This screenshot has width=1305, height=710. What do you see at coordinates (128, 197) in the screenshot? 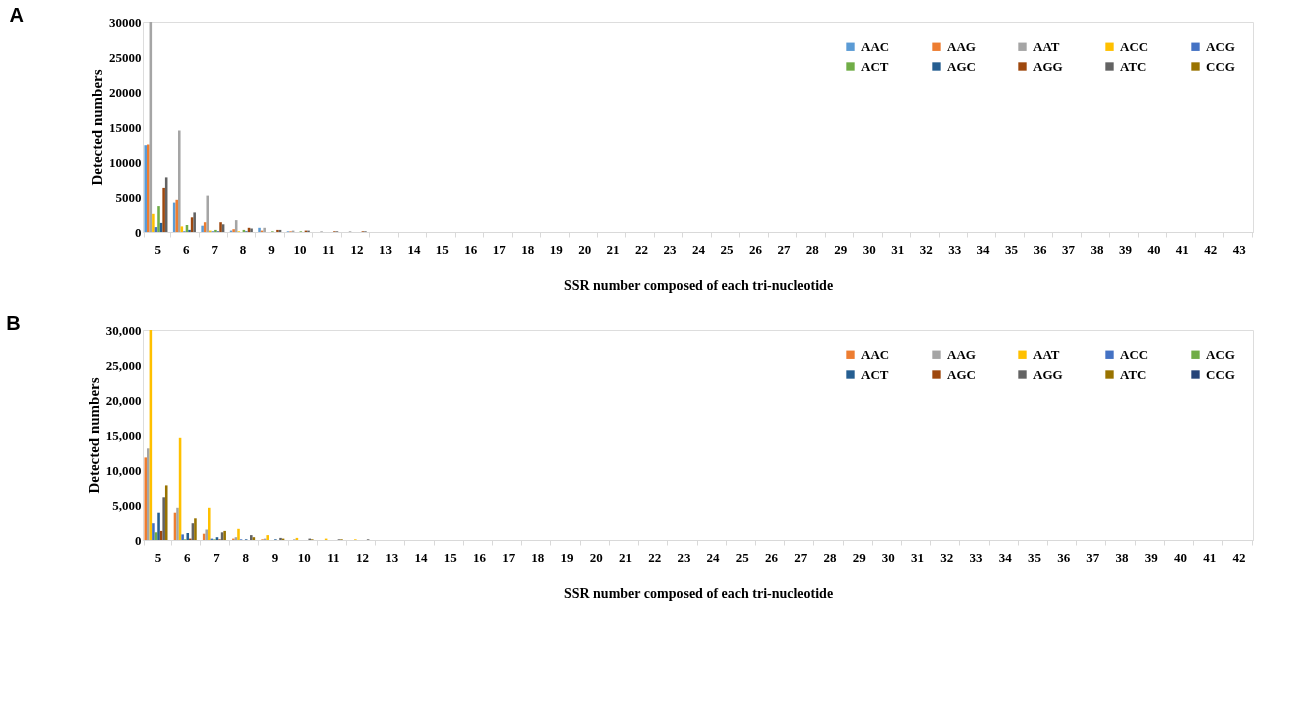
I see `y-tick-label: 5000` at bounding box center [128, 197].